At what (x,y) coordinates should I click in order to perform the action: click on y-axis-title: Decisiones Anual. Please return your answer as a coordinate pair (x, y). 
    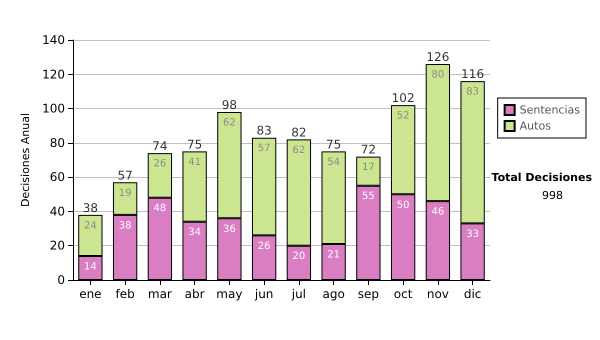
    Looking at the image, I should click on (25, 160).